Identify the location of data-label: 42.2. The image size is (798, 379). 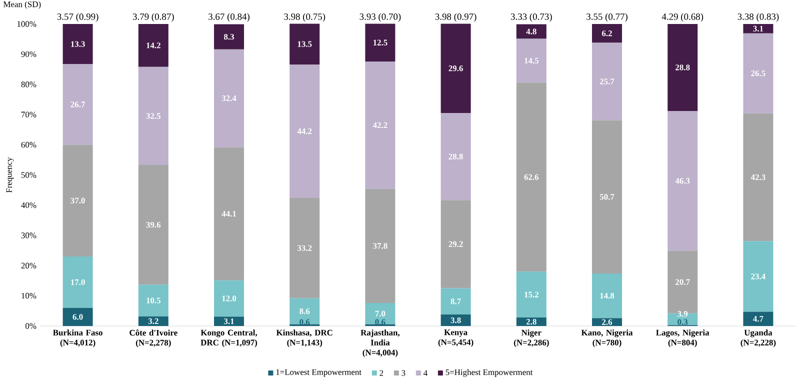
(380, 125).